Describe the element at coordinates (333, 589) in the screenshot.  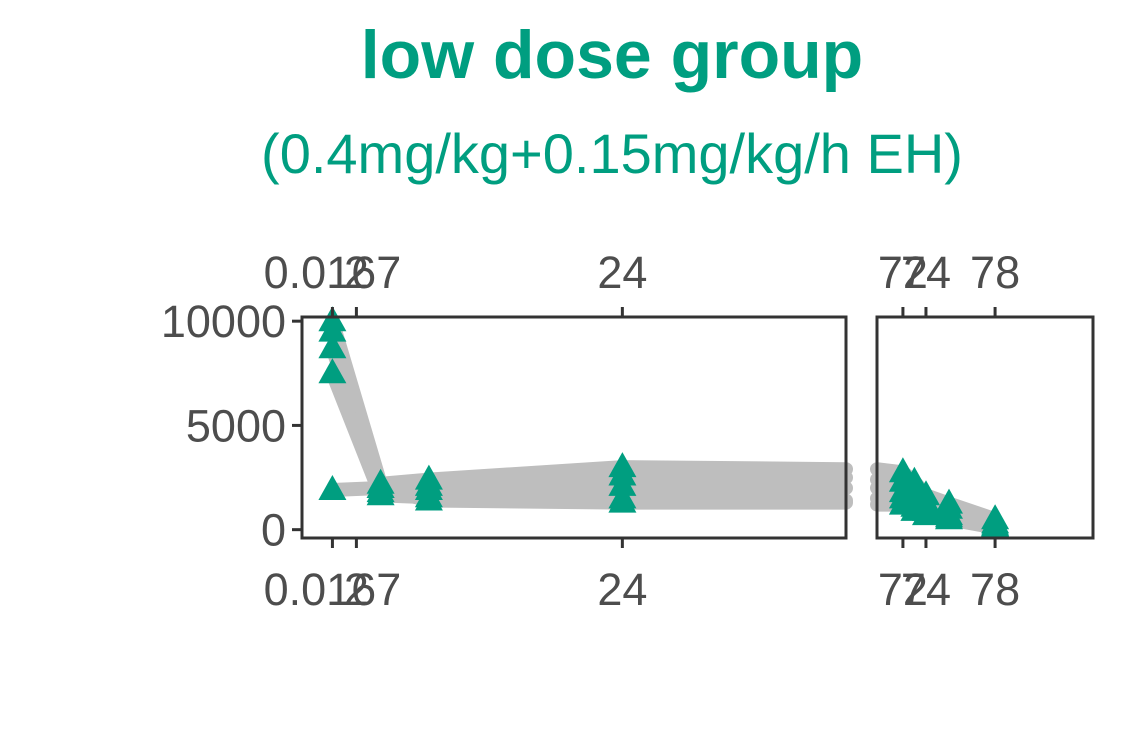
I see `bottom-x-tick-label: 0.0167` at that location.